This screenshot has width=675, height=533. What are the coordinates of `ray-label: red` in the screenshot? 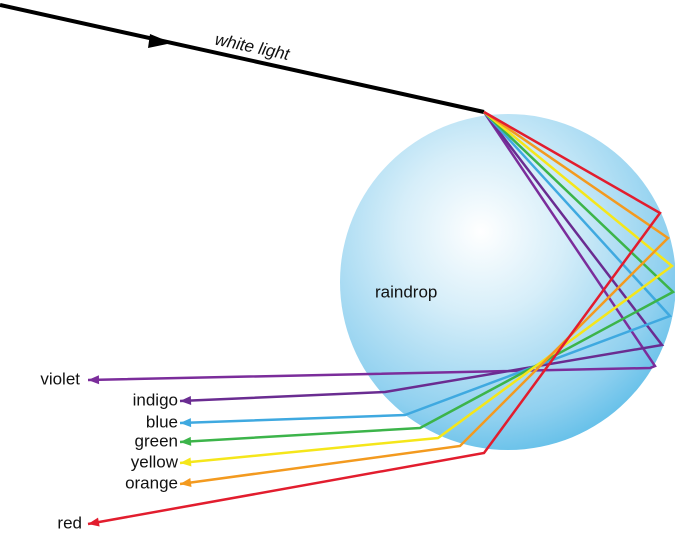 It's located at (69, 522).